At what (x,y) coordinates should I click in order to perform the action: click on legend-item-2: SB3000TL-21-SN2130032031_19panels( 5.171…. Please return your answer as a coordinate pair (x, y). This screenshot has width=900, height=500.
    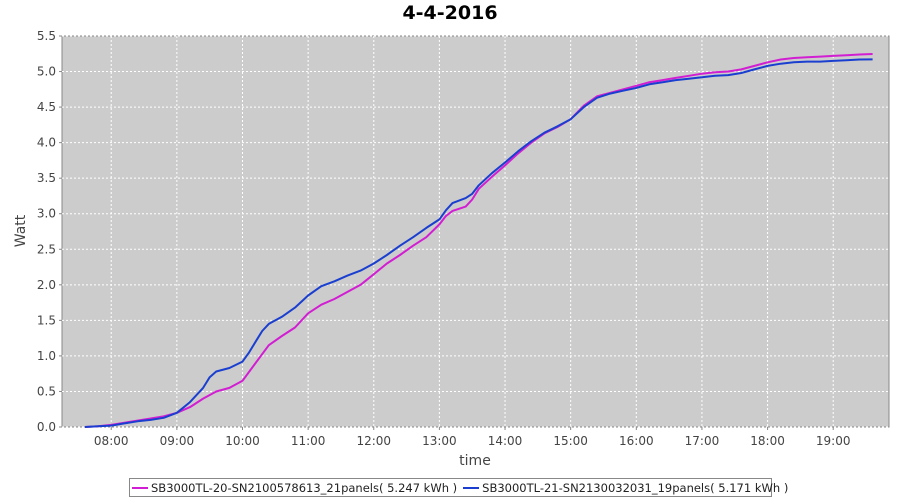
    Looking at the image, I should click on (625, 488).